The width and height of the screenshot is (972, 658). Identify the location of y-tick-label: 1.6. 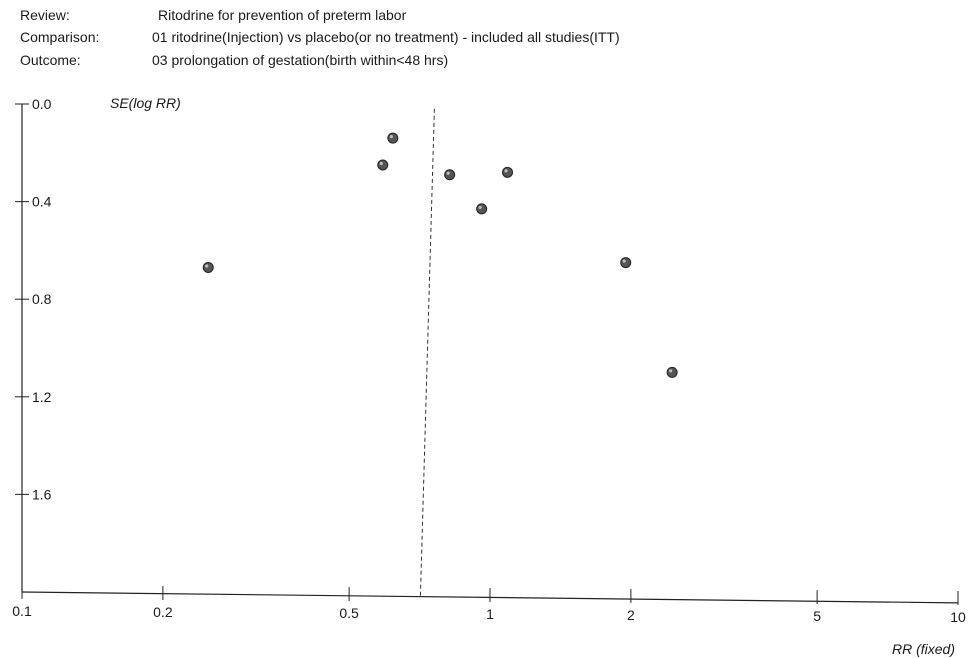
(42, 494).